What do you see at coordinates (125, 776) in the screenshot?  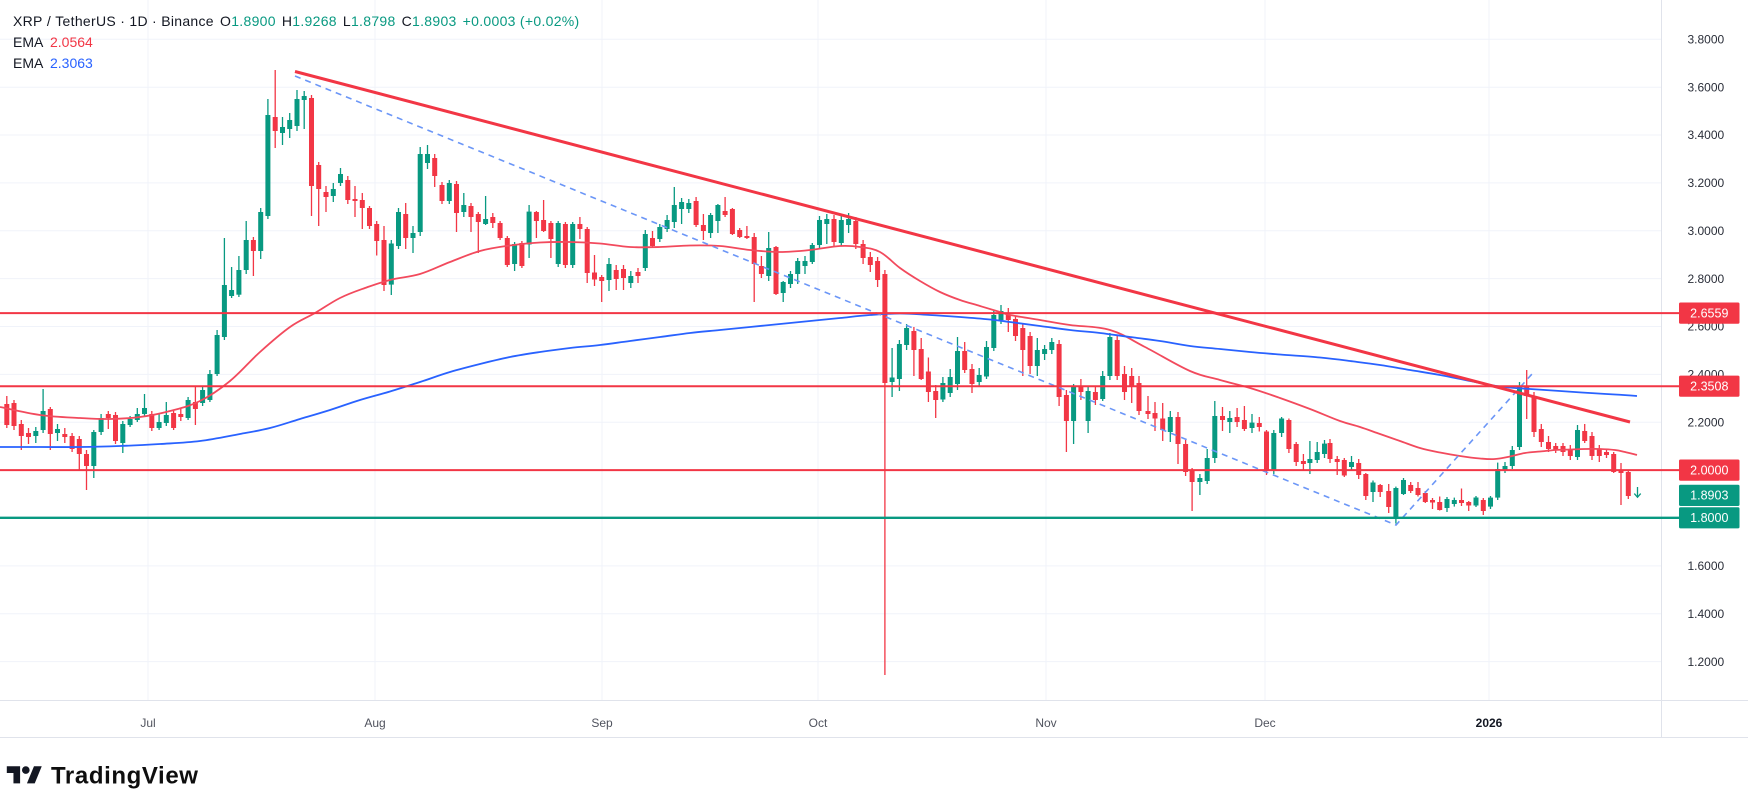 I see `svg-text: TradingView` at bounding box center [125, 776].